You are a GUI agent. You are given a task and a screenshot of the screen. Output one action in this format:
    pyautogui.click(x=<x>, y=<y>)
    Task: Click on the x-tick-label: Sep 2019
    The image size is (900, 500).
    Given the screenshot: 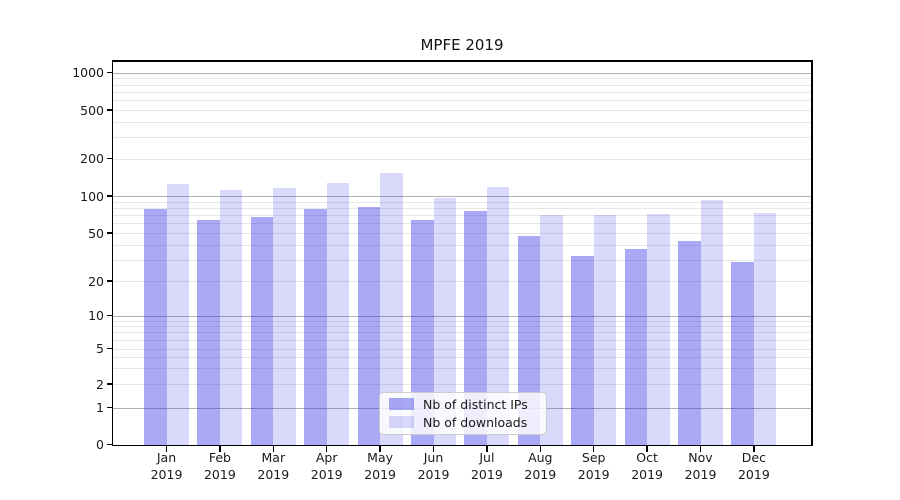 What is the action you would take?
    pyautogui.click(x=594, y=466)
    